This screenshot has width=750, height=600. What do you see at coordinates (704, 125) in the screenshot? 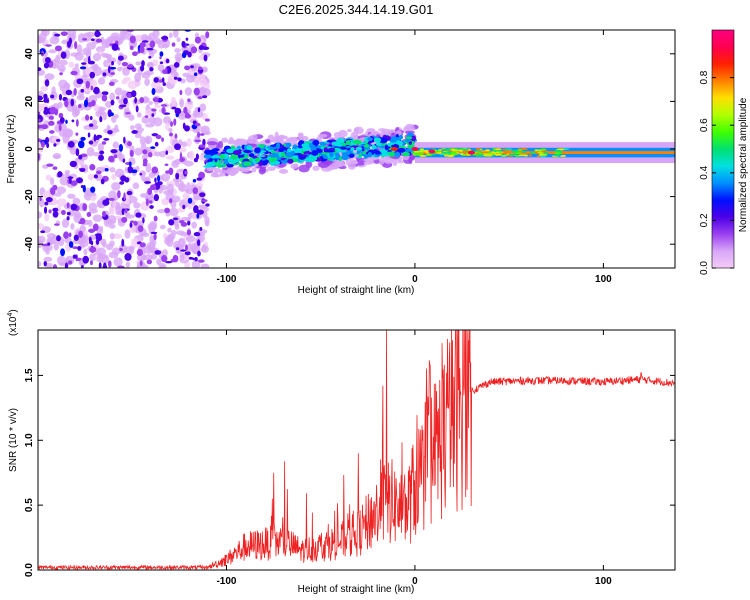
I see `colorbar-tick-label: 0.6` at bounding box center [704, 125].